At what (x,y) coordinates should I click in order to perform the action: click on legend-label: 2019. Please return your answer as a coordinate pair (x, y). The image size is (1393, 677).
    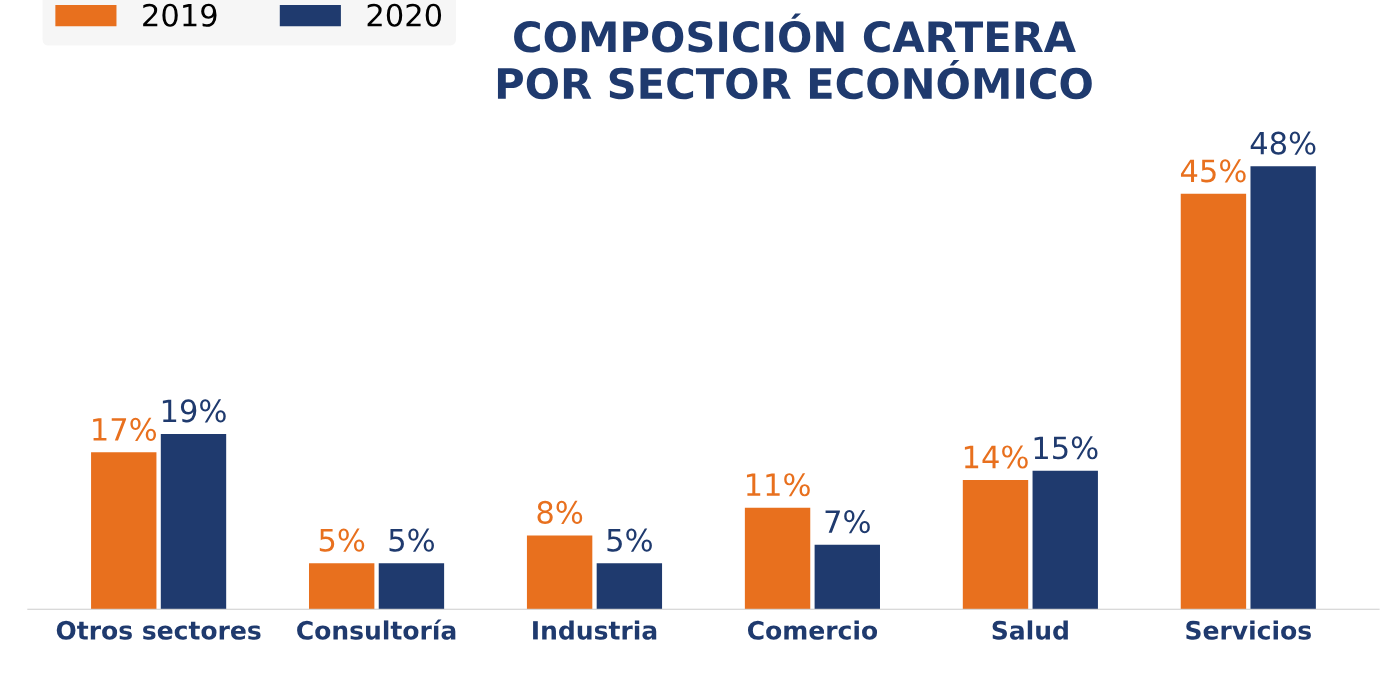
    Looking at the image, I should click on (180, 15).